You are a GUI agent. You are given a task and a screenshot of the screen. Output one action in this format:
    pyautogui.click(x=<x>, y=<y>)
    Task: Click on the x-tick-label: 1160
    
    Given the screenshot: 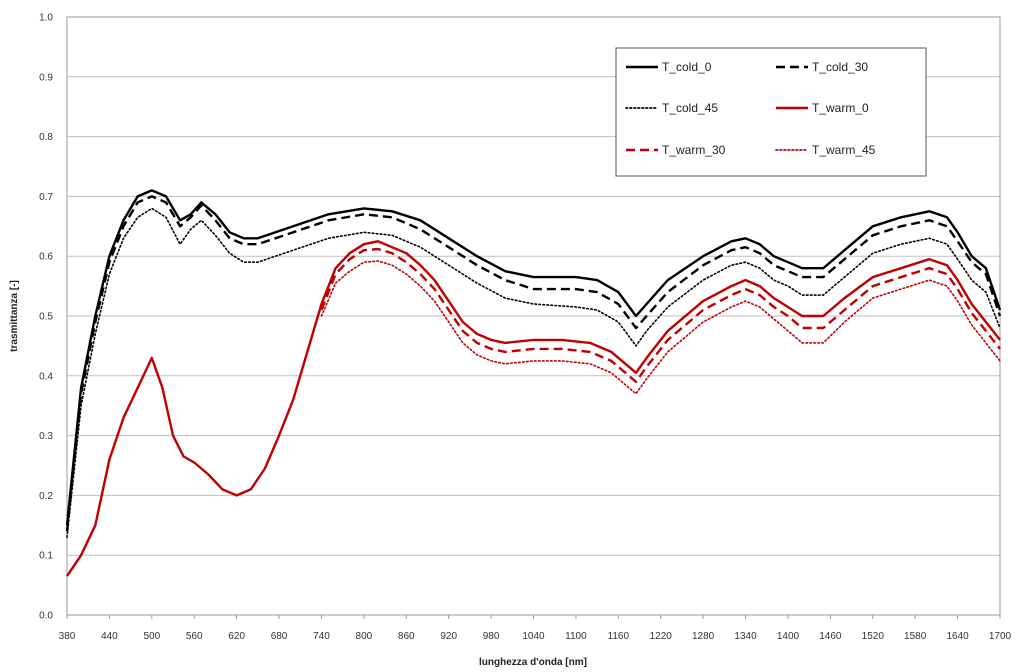 What is the action you would take?
    pyautogui.click(x=619, y=636)
    